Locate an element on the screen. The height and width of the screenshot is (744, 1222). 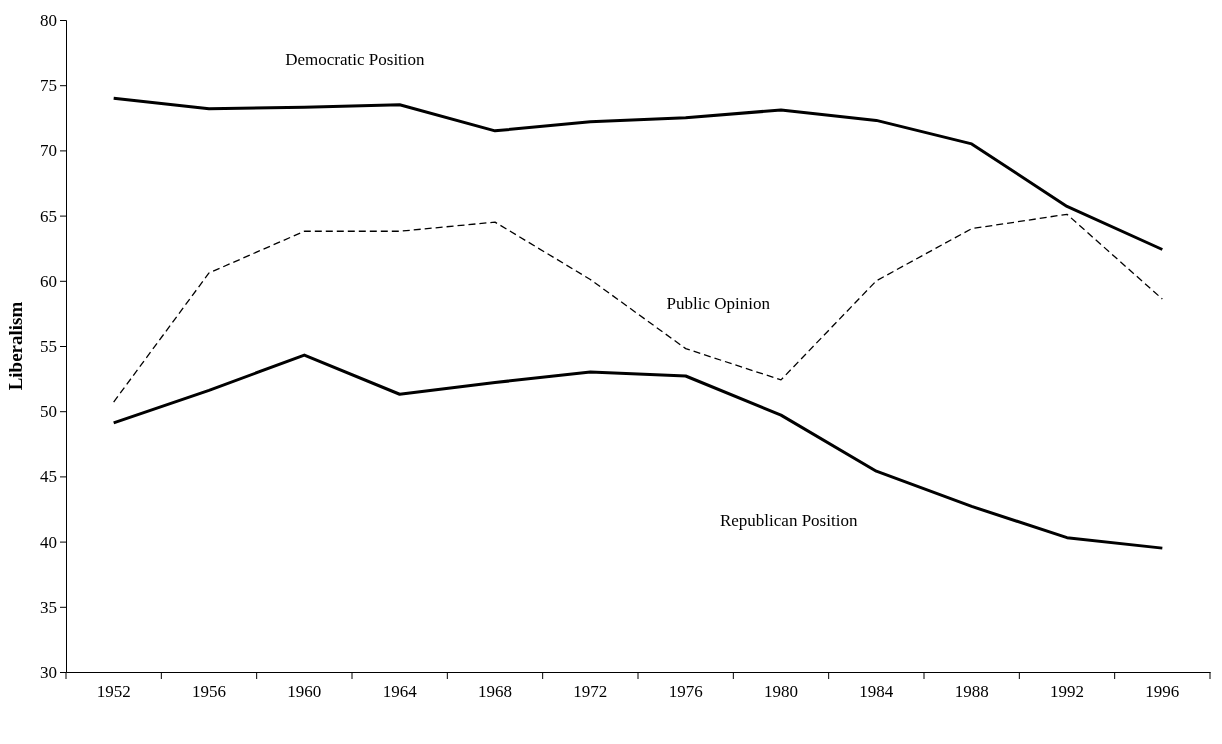
x-tick-label: 1976 is located at coordinates (685, 692).